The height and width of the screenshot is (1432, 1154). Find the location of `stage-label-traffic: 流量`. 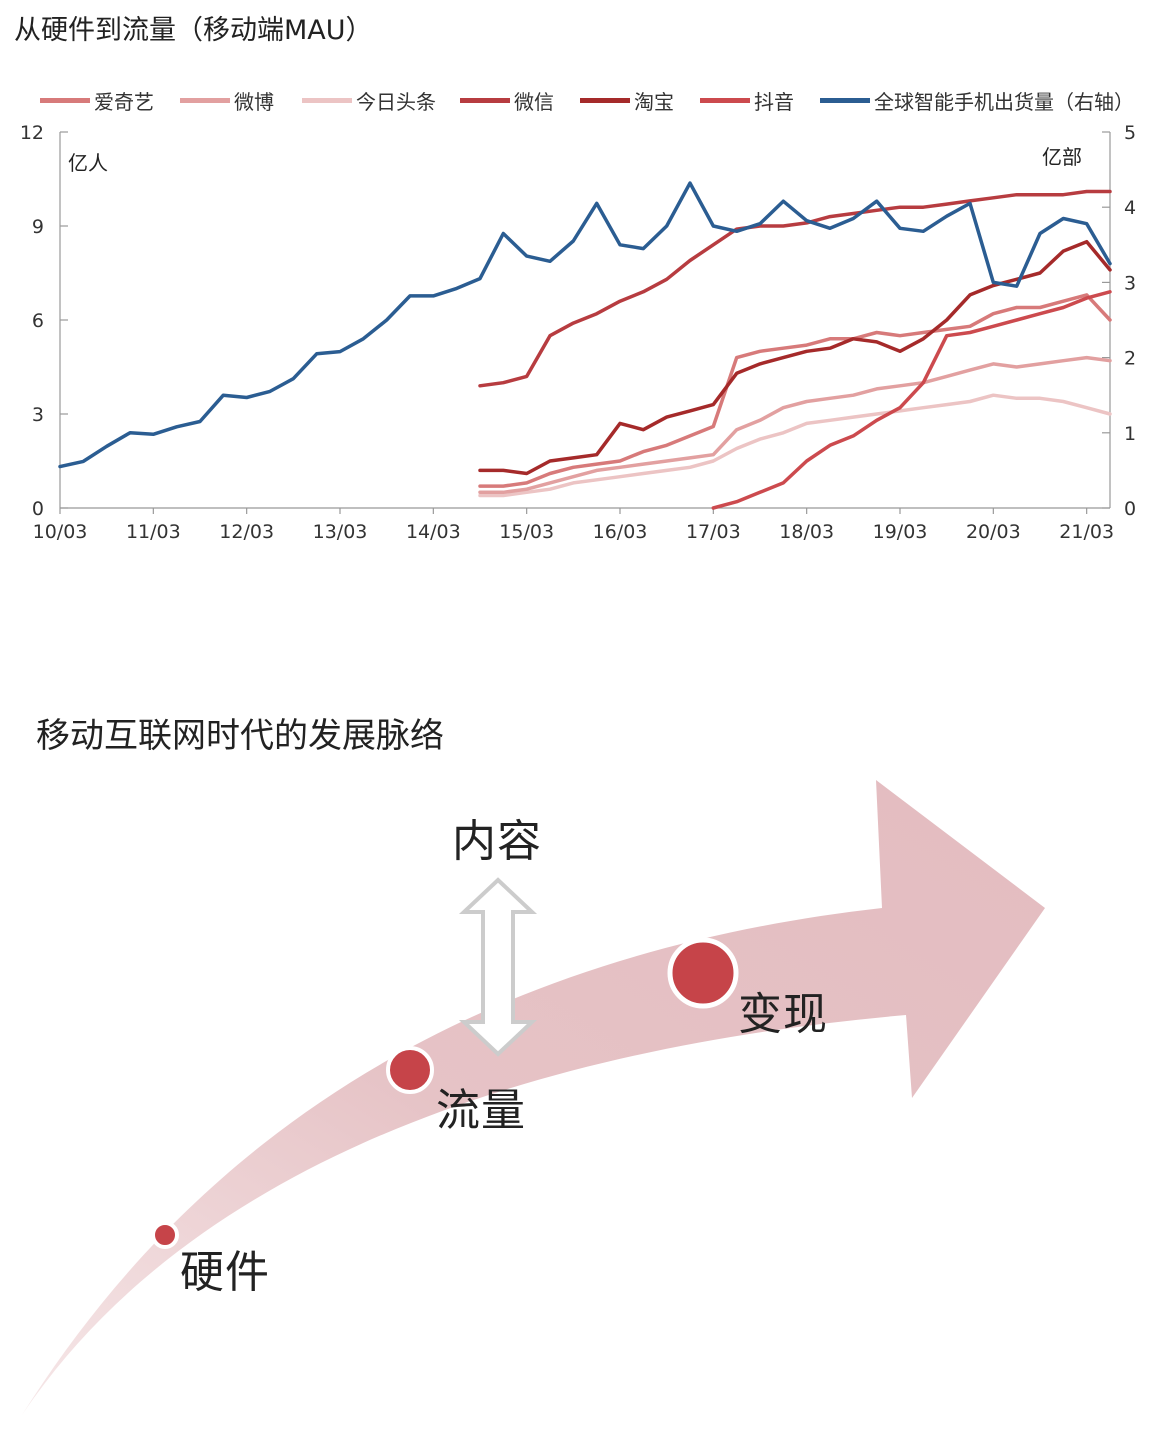

stage-label-traffic: 流量 is located at coordinates (481, 1110).